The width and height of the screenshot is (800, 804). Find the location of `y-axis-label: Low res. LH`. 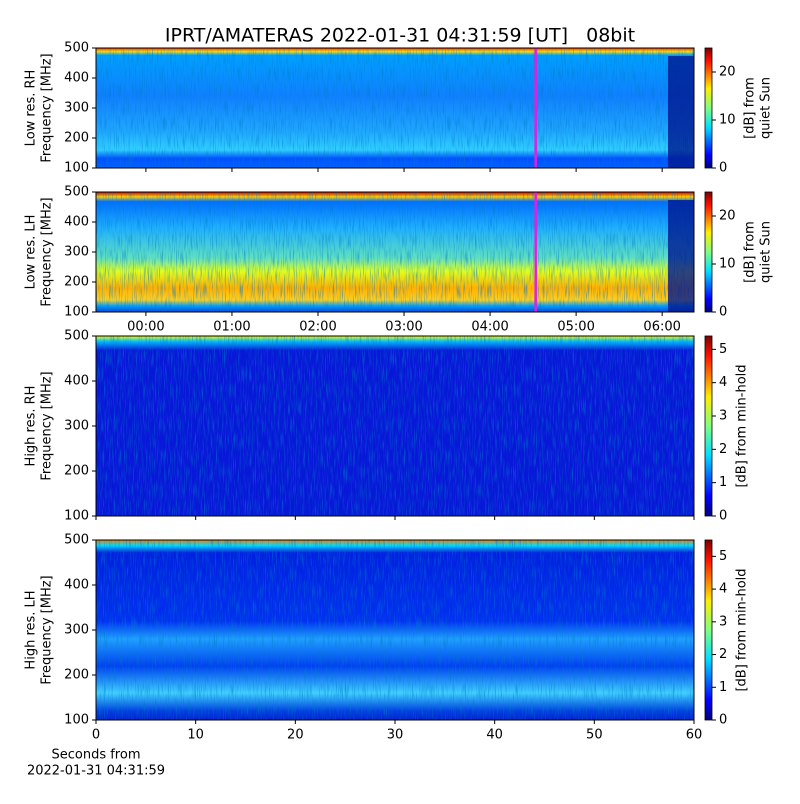

y-axis-label: Low res. LH is located at coordinates (31, 252).